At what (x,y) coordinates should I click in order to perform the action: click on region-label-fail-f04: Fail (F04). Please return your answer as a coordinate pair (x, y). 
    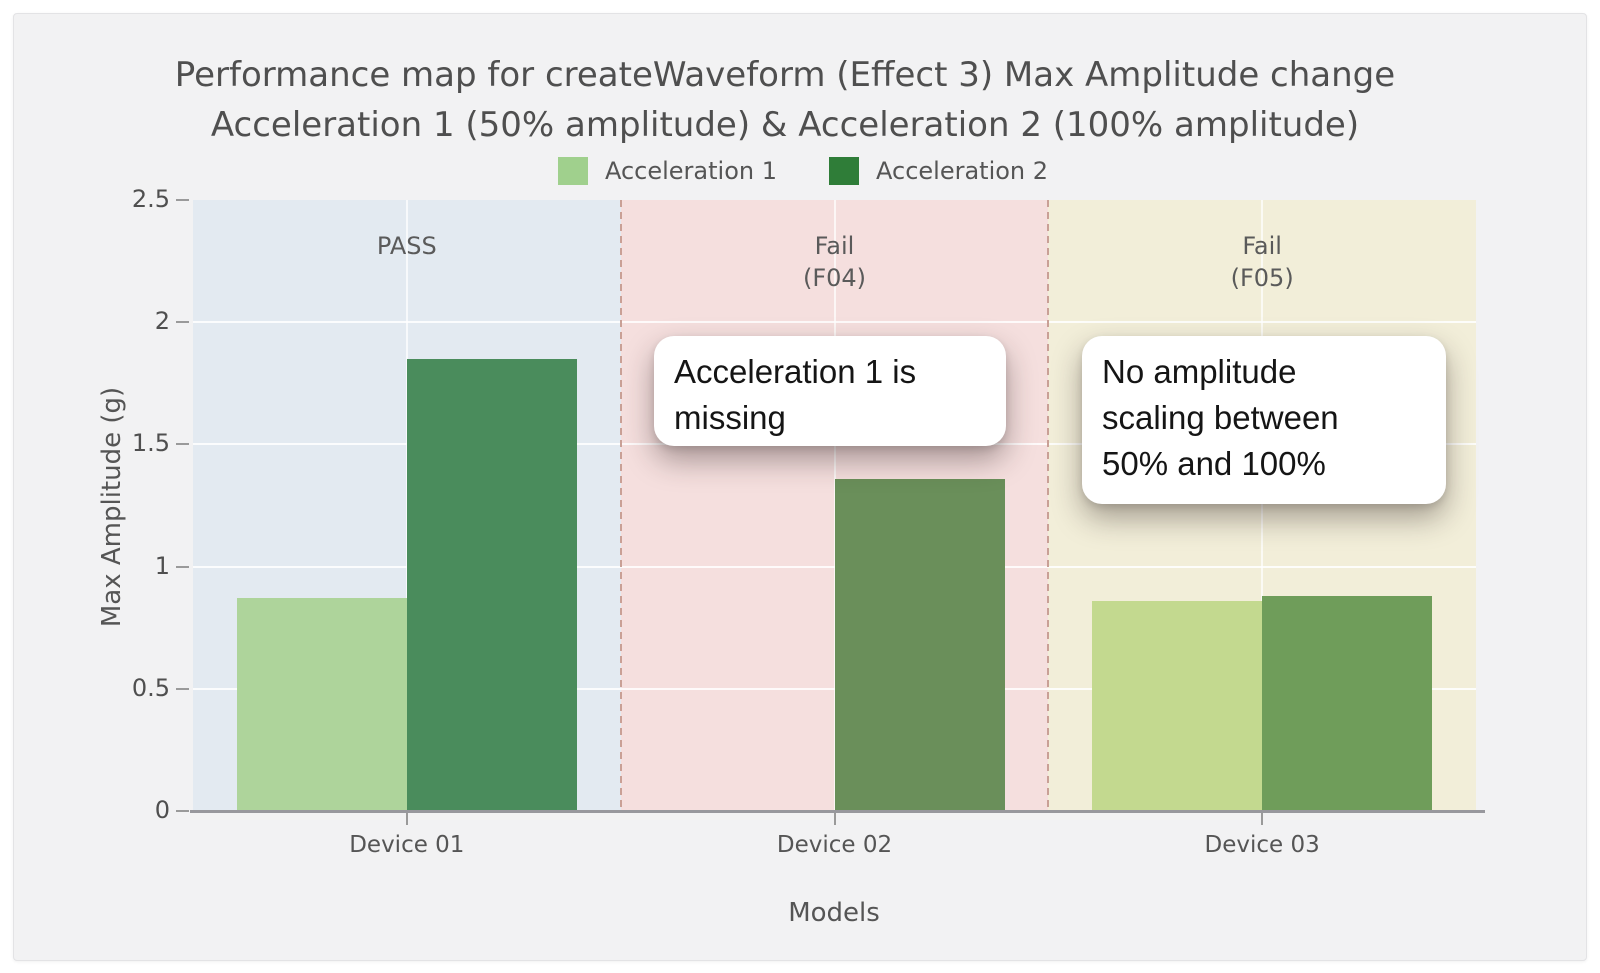
    Looking at the image, I should click on (834, 262).